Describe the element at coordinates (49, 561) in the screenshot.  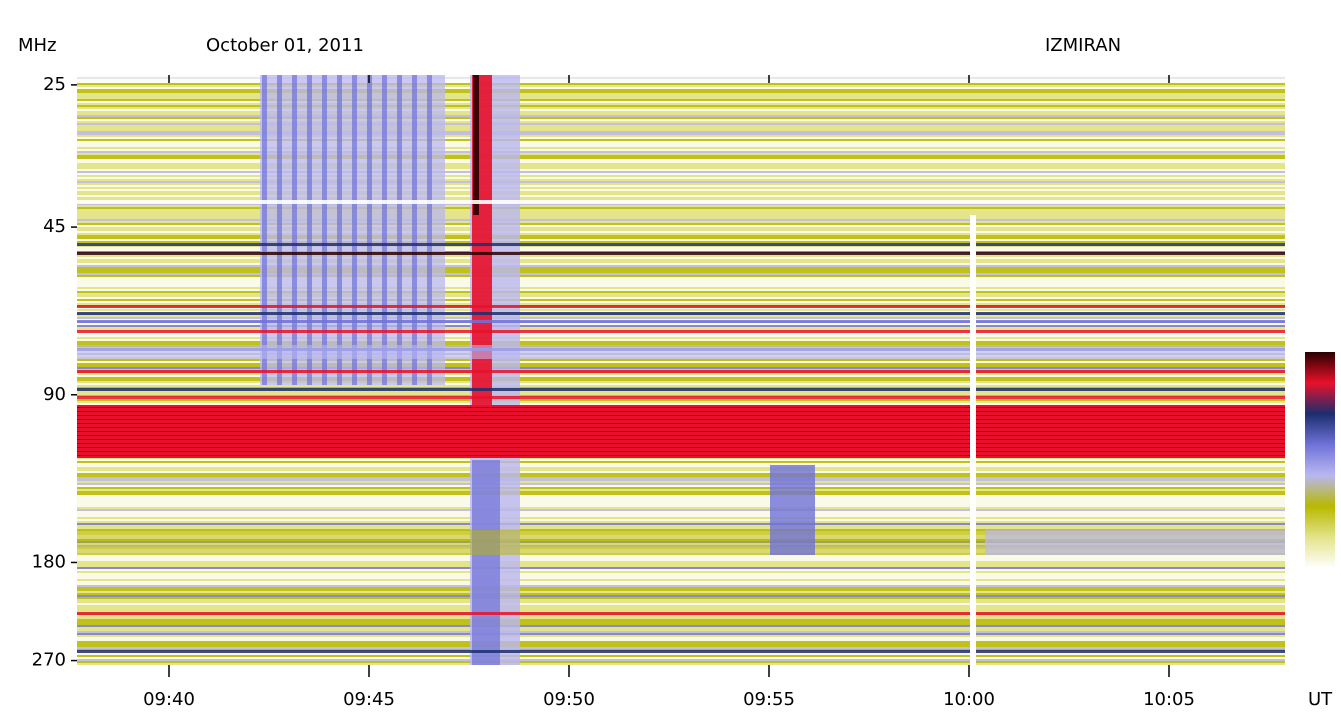
I see `y-tick-label: 180` at that location.